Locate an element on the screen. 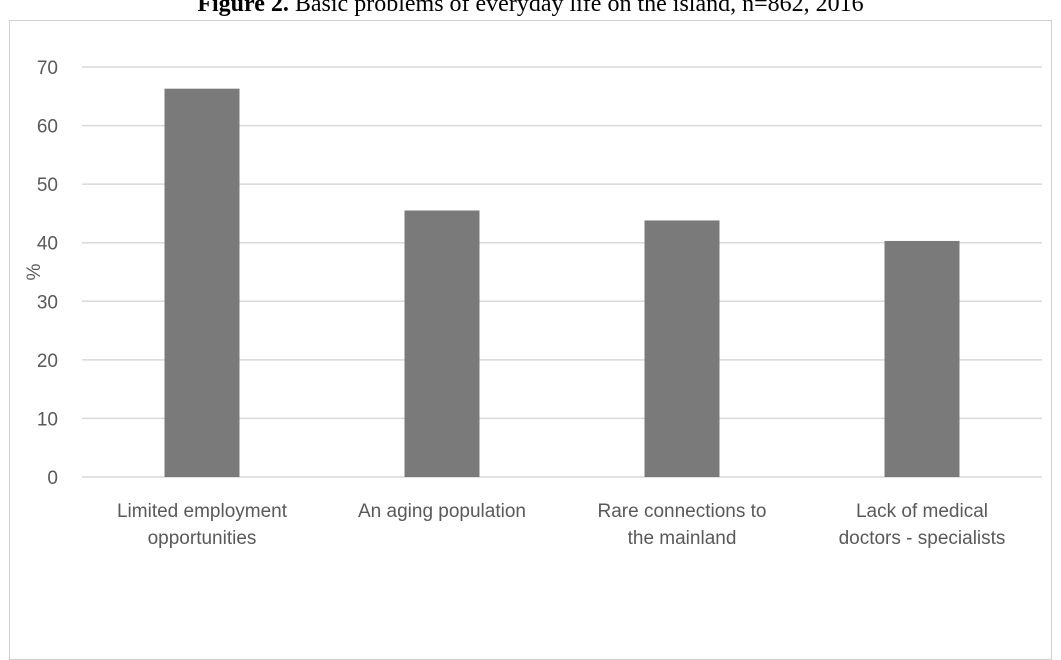  y-axis-label: % is located at coordinates (34, 271).